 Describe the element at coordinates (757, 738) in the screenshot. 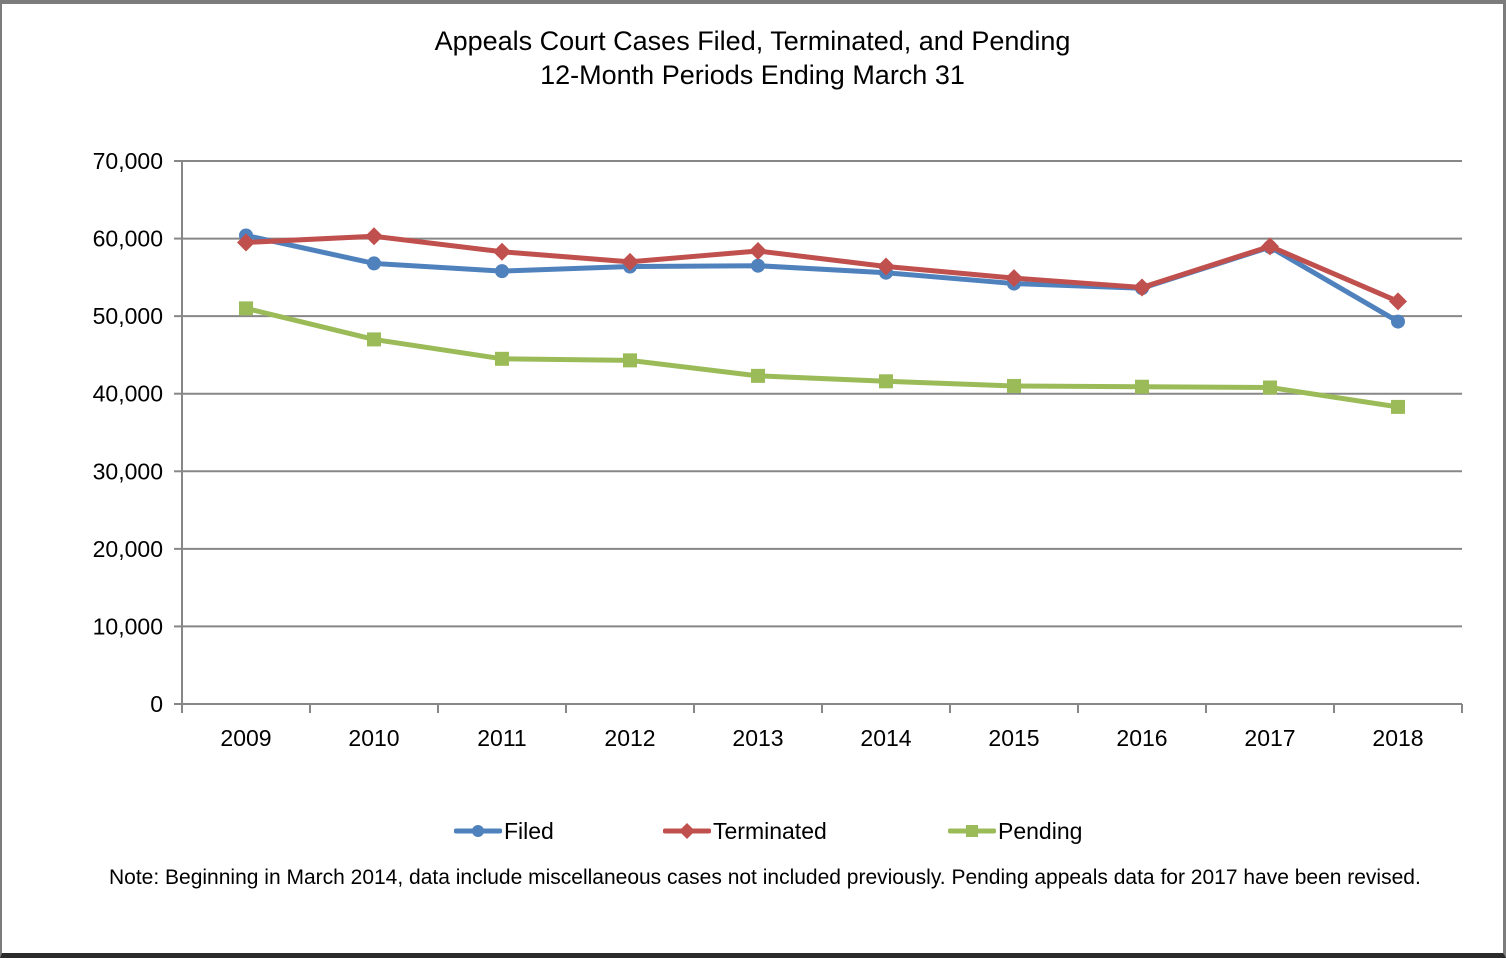

I see `x-axis-label: 2013` at that location.